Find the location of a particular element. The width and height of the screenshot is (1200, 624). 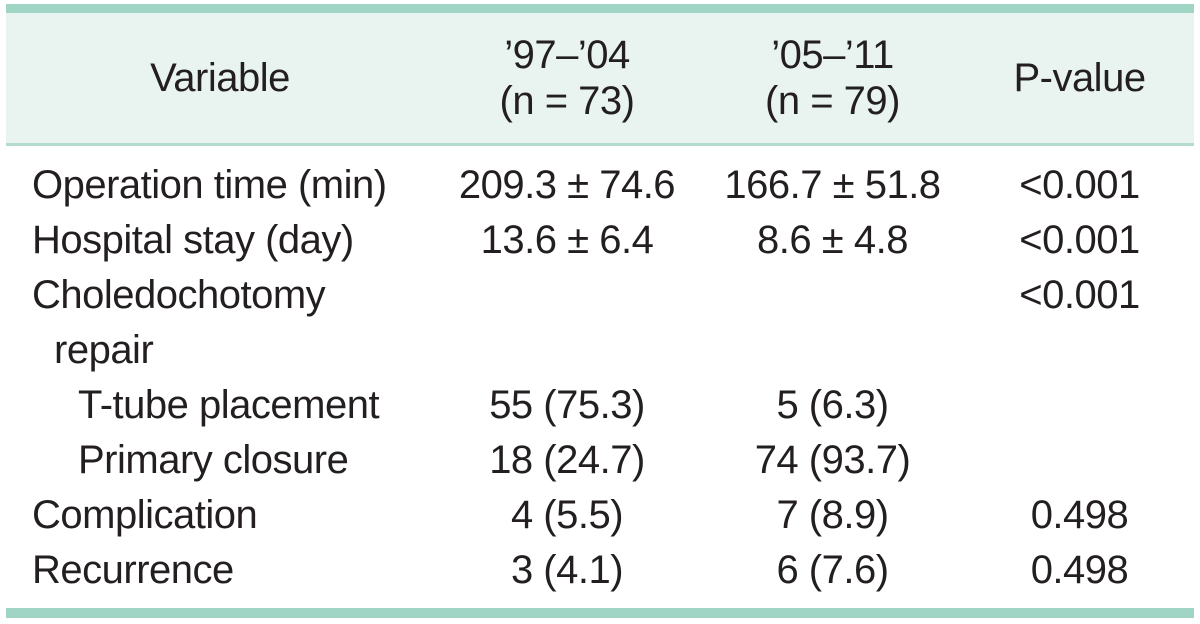

variable-label: Operation time (min) is located at coordinates (209, 185).